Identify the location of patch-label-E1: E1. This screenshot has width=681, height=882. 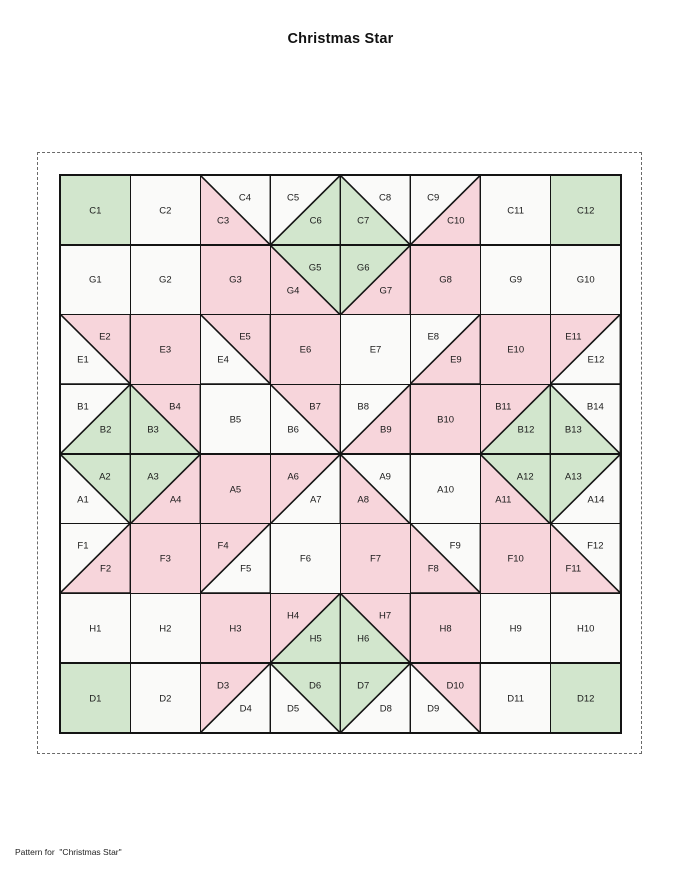
(83, 360).